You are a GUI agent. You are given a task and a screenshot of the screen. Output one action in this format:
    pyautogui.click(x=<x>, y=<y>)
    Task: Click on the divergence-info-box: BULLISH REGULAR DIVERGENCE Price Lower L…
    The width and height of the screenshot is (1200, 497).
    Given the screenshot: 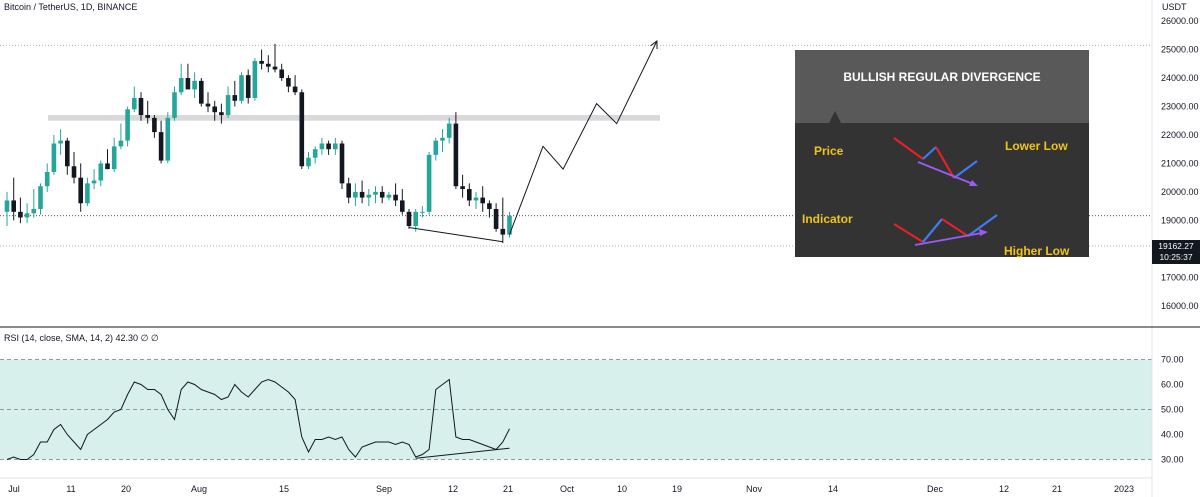 What is the action you would take?
    pyautogui.click(x=942, y=154)
    